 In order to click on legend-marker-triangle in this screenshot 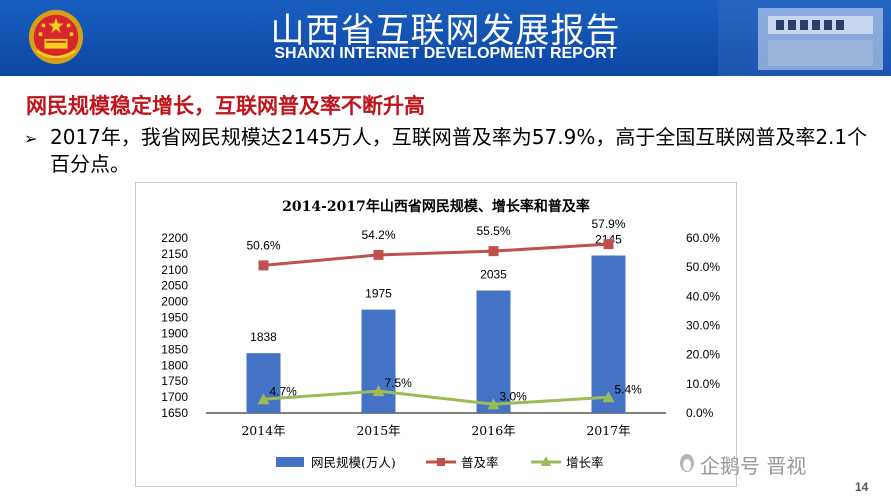, I will do `click(546, 461)`.